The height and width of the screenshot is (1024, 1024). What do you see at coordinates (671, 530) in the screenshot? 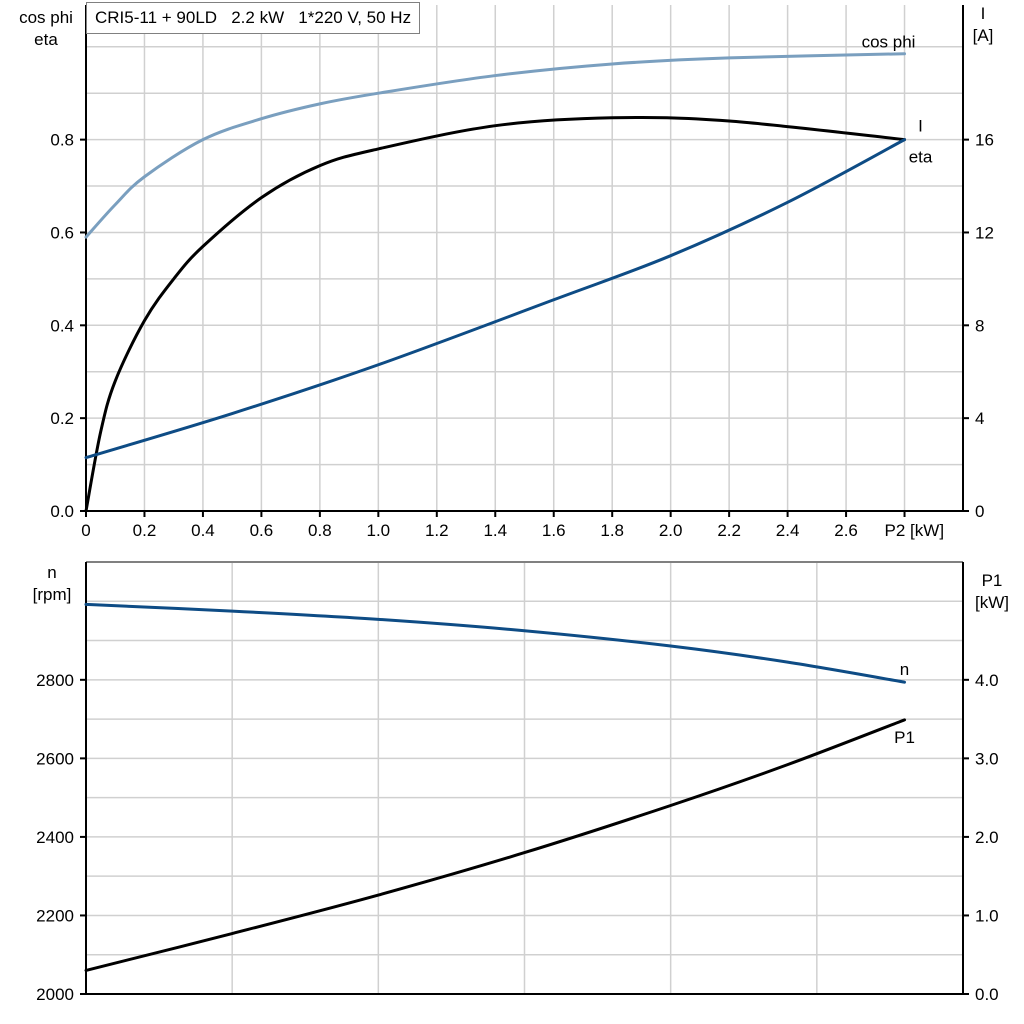
I see `x-tick-label: 2.0` at bounding box center [671, 530].